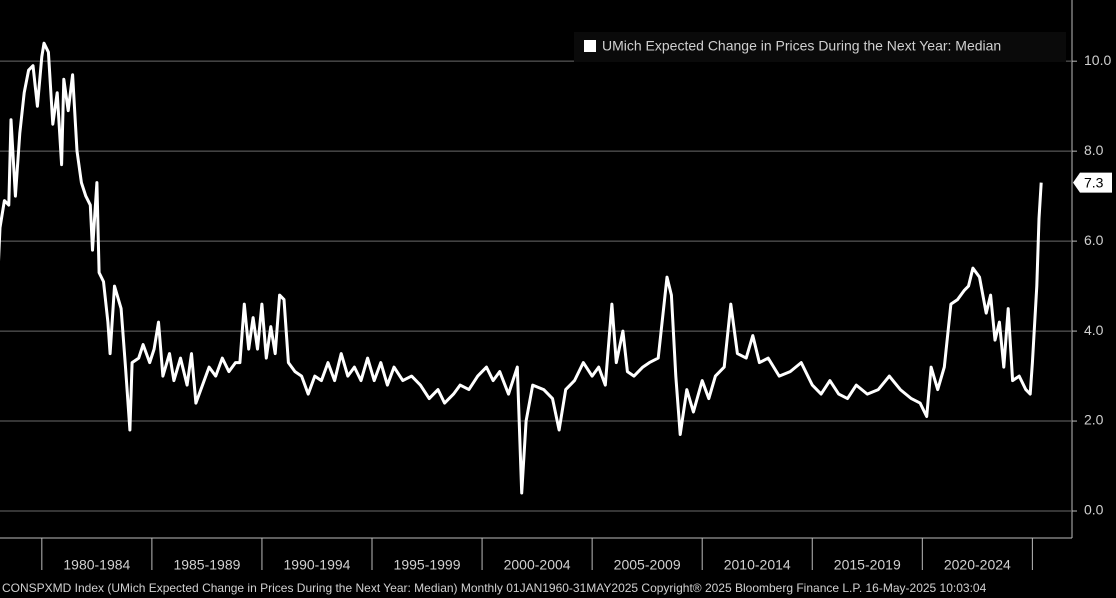 This screenshot has width=1116, height=598. I want to click on last-value-label: 7.3, so click(1094, 182).